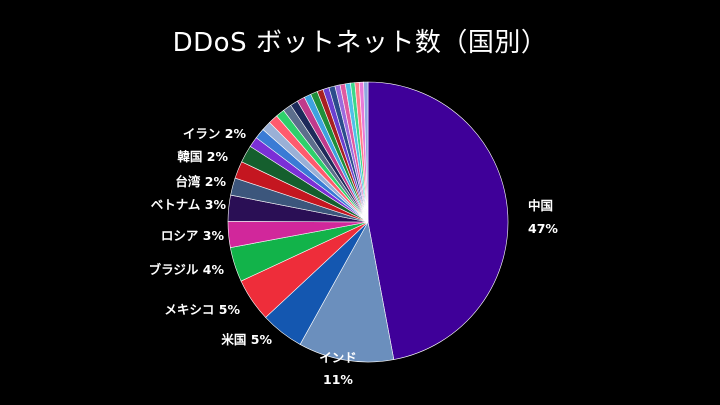  What do you see at coordinates (215, 133) in the screenshot?
I see `slice-label: イラン 2%` at bounding box center [215, 133].